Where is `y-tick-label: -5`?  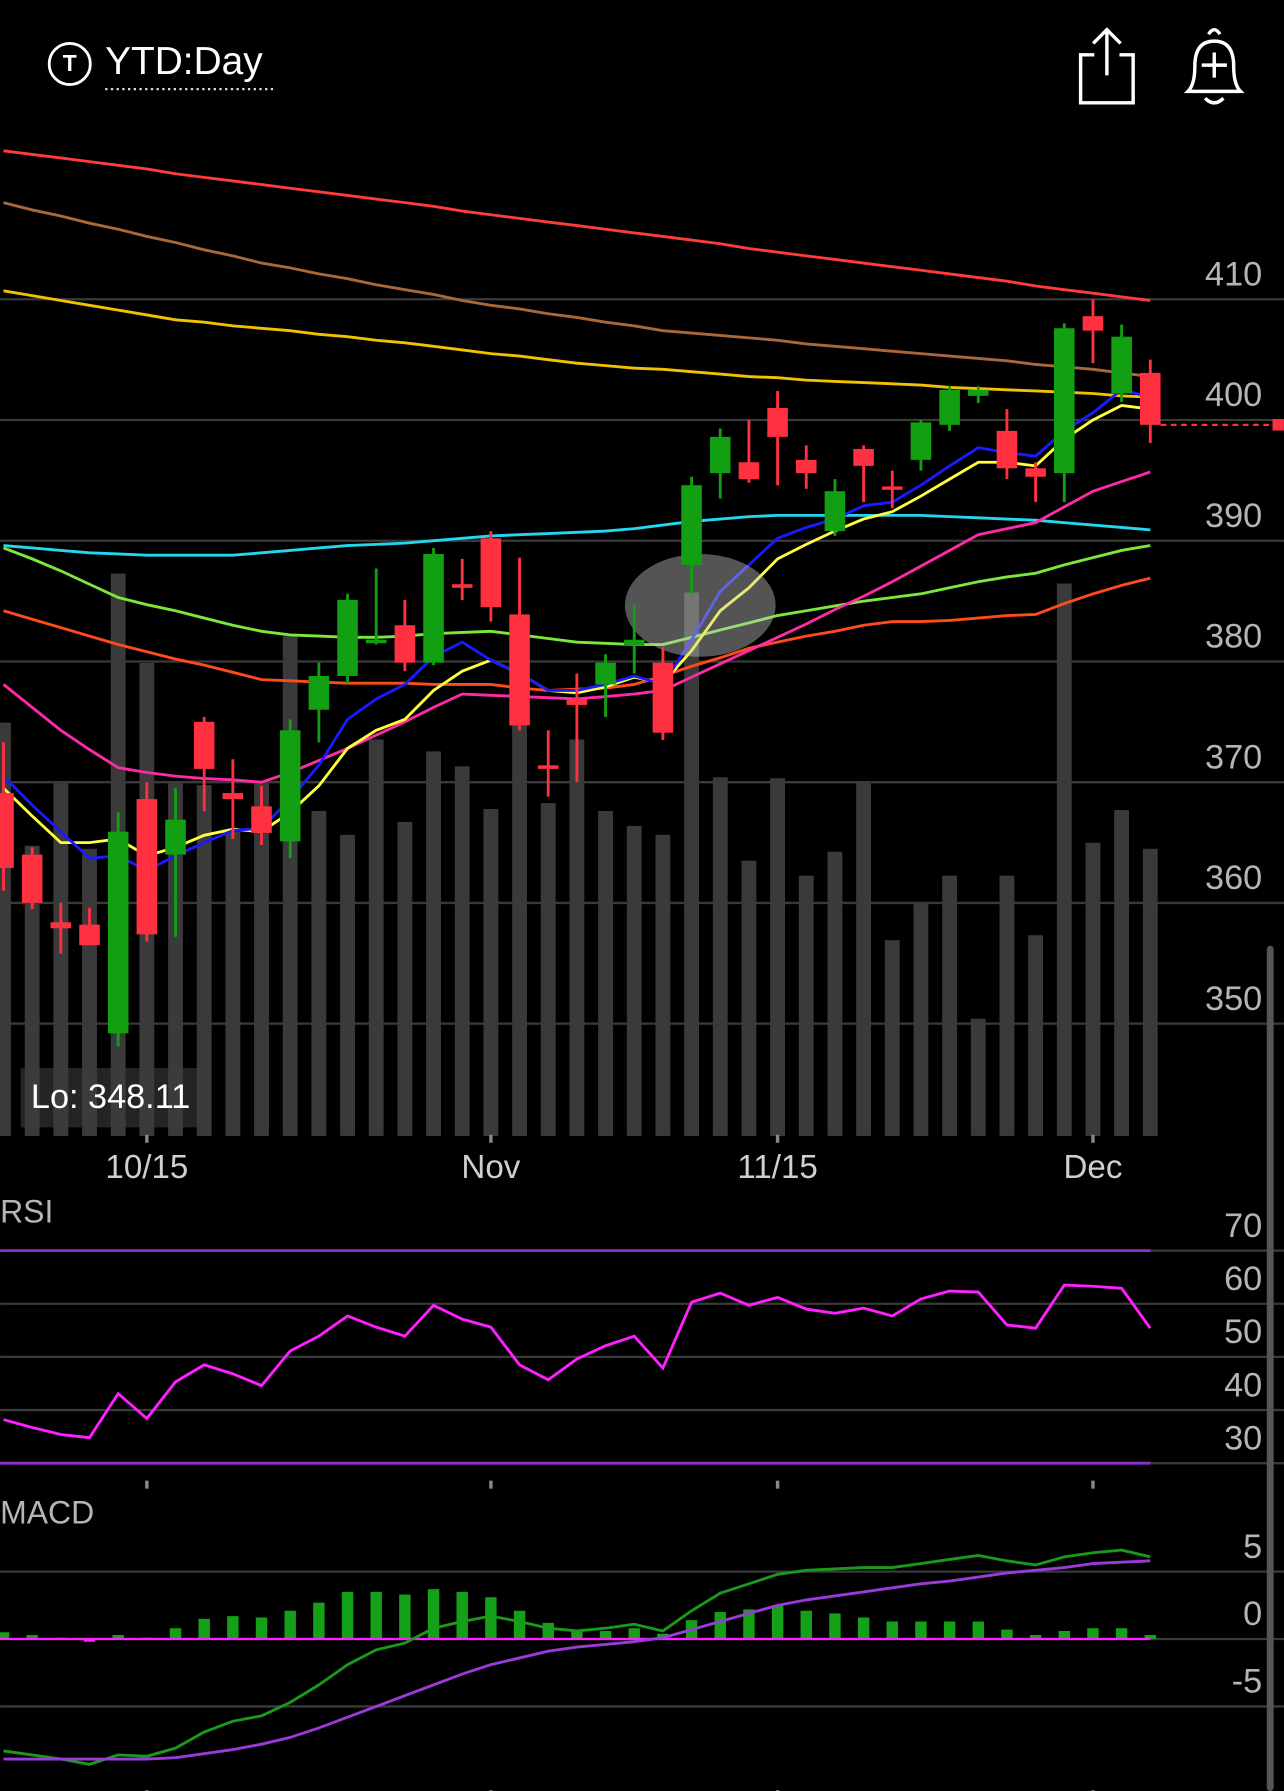
y-tick-label: -5 is located at coordinates (1247, 1682).